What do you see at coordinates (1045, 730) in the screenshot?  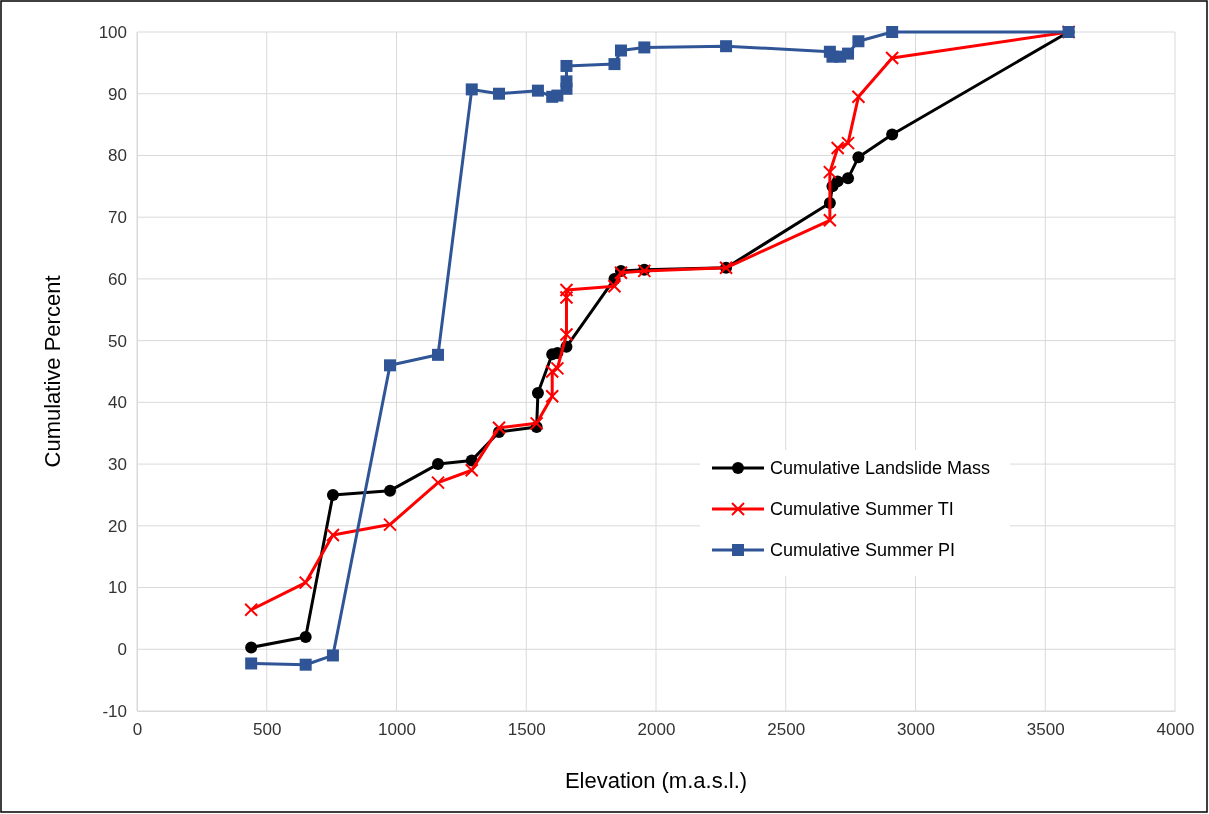 I see `x-tick-label: 3500` at bounding box center [1045, 730].